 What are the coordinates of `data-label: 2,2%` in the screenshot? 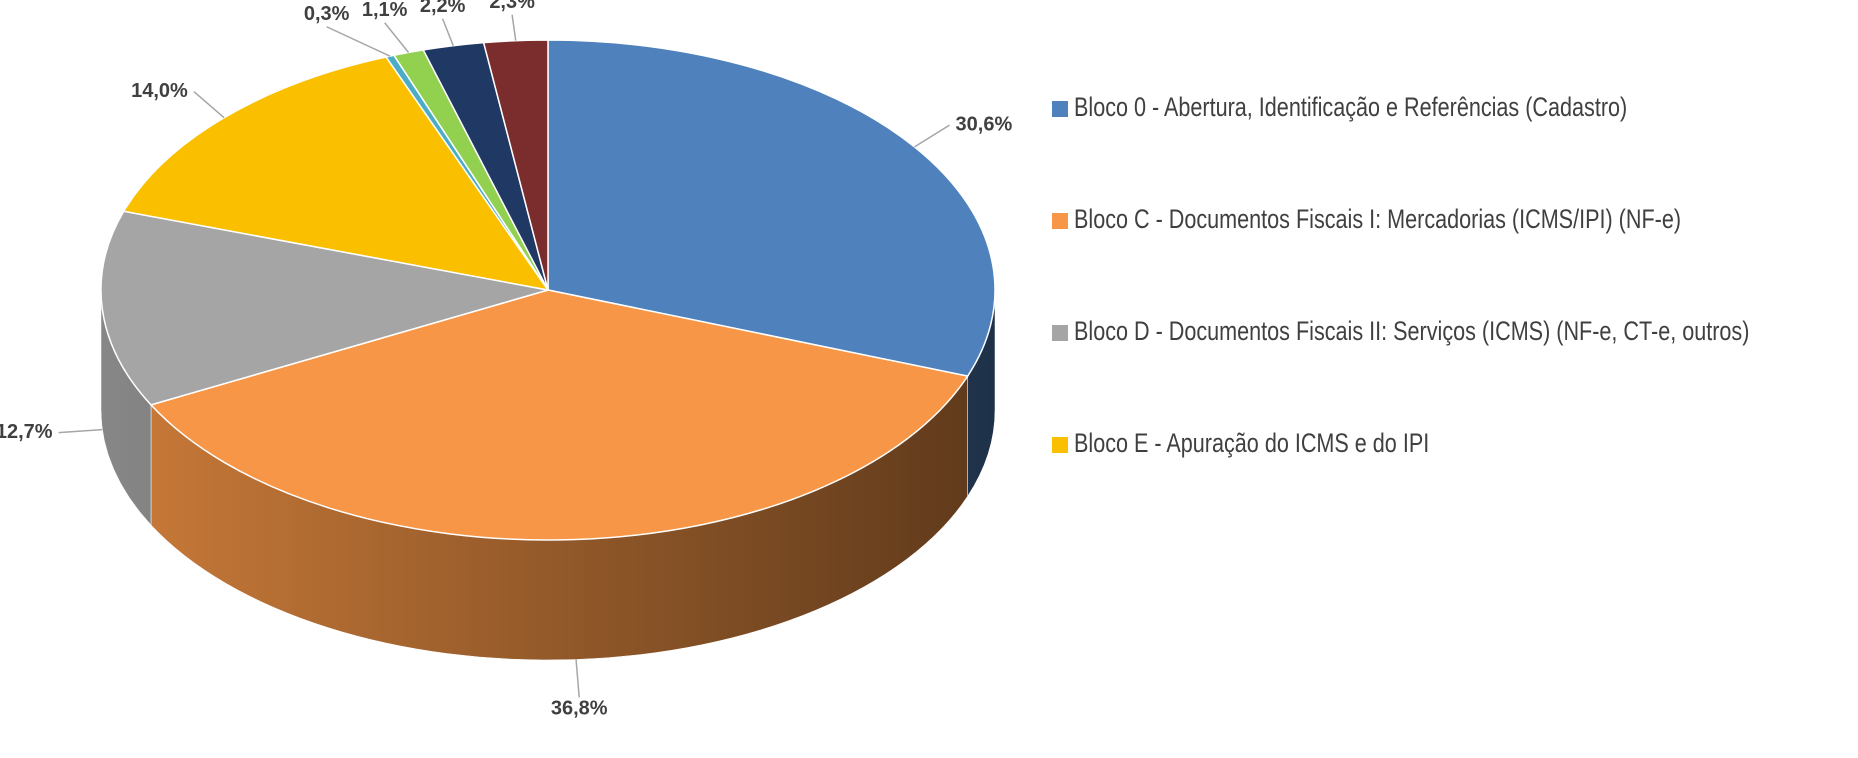 It's located at (443, 8).